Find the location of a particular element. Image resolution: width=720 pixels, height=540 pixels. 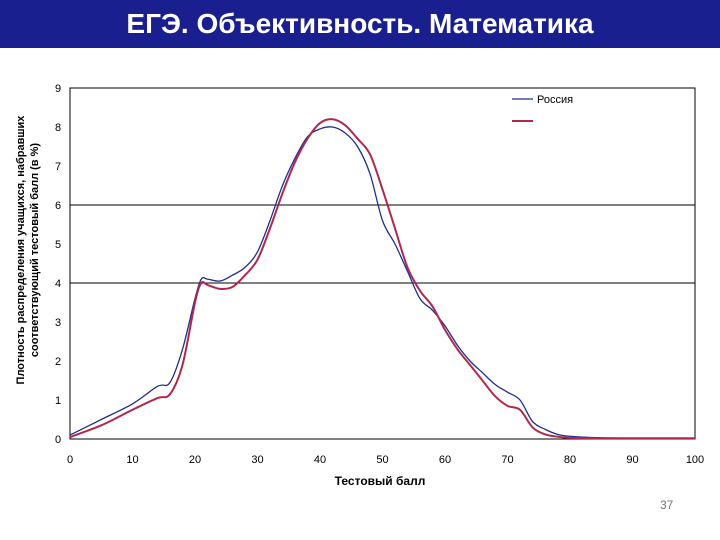

y-axis-ticks: 0 1 2 3 4 5 6 7 8 9 is located at coordinates (58, 264).